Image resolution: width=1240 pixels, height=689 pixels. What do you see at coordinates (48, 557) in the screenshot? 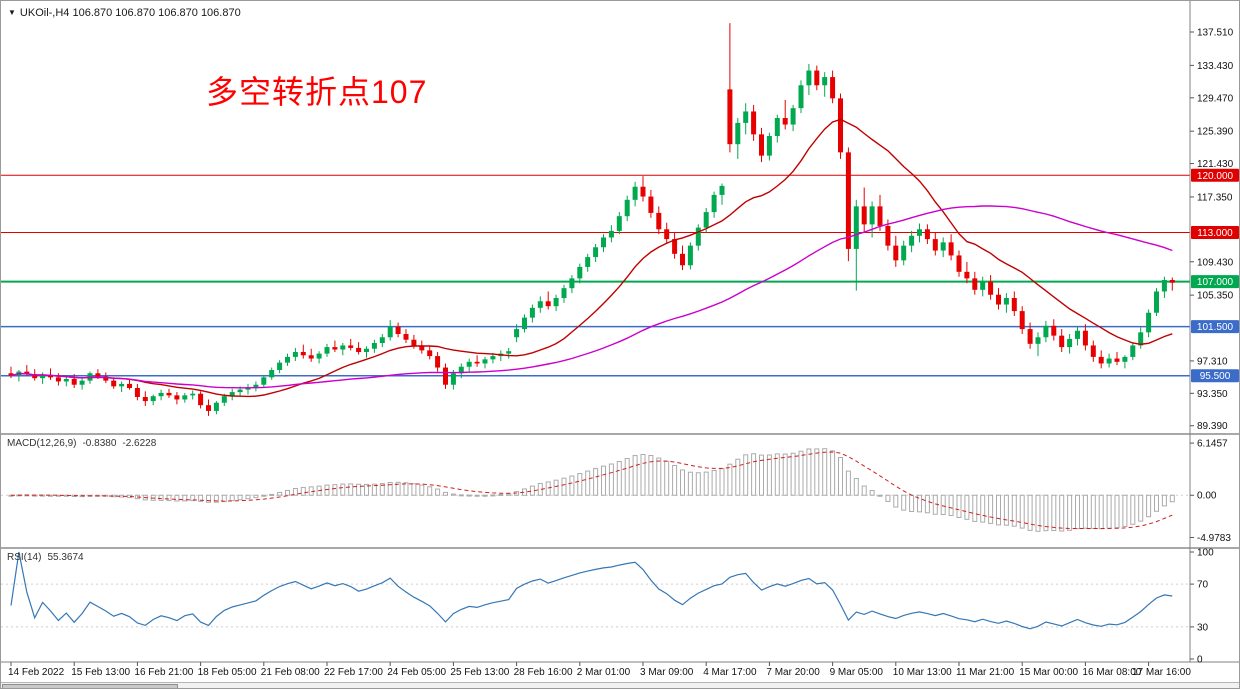
I see `rsi-panel-label: RSI(14) 55.3674` at bounding box center [48, 557].